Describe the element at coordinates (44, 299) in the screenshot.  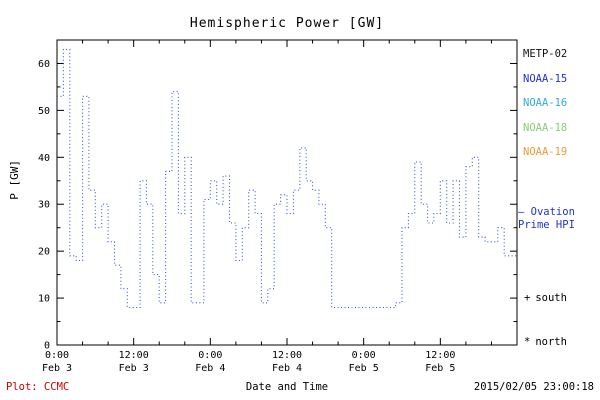
I see `y-tick-label: 10` at that location.